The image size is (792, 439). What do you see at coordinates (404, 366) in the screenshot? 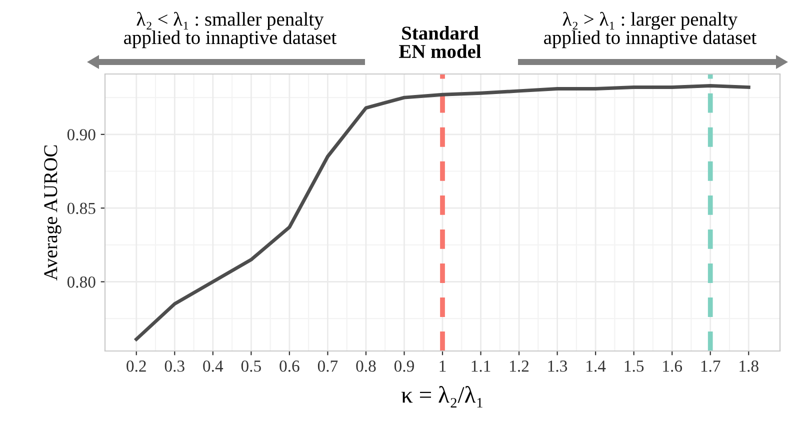
I see `x-tick-label: 0.9` at bounding box center [404, 366].